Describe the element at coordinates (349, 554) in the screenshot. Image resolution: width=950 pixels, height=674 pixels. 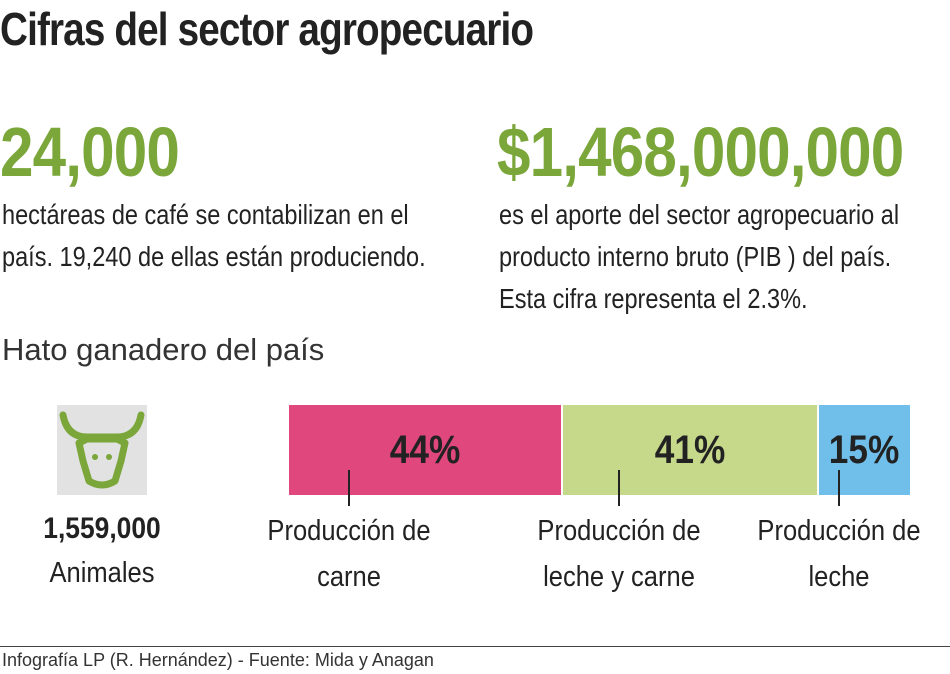
I see `legend-label: Producción de carne` at that location.